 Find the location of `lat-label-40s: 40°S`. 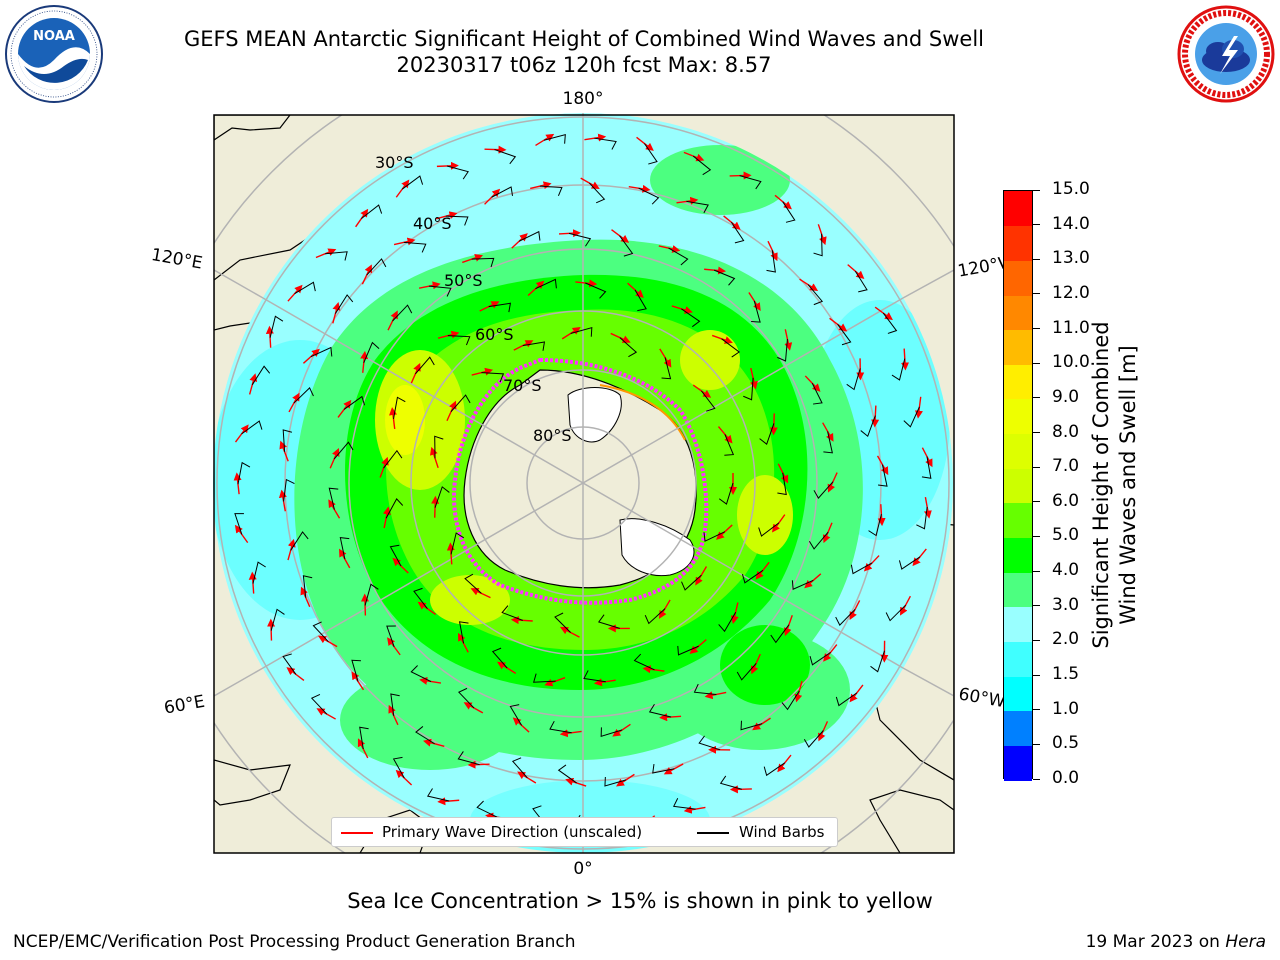

lat-label-40s: 40°S is located at coordinates (432, 223).